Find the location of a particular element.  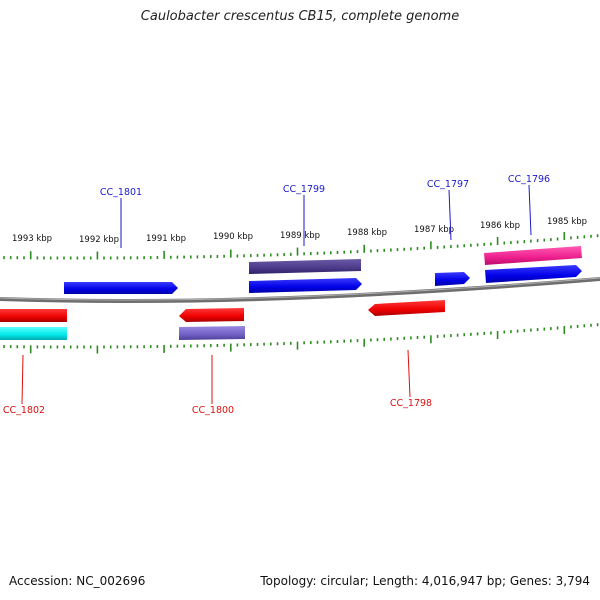

gene-label-cc-1798: CC_1798 is located at coordinates (411, 403).